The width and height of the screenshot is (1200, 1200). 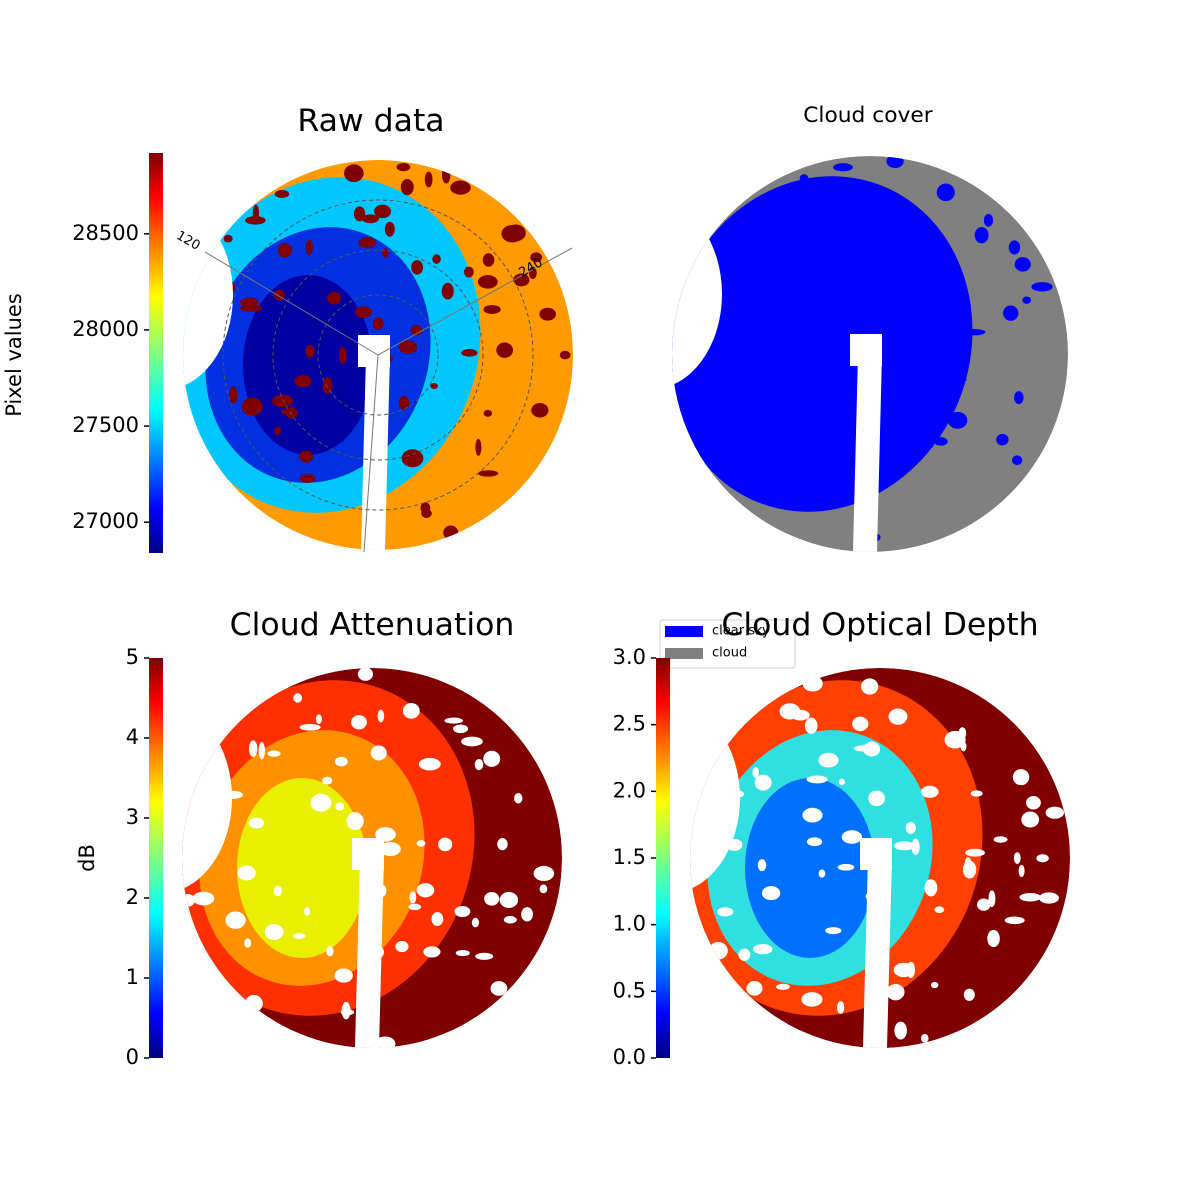 What do you see at coordinates (105, 233) in the screenshot?
I see `colorbar-tick-label: 28500` at bounding box center [105, 233].